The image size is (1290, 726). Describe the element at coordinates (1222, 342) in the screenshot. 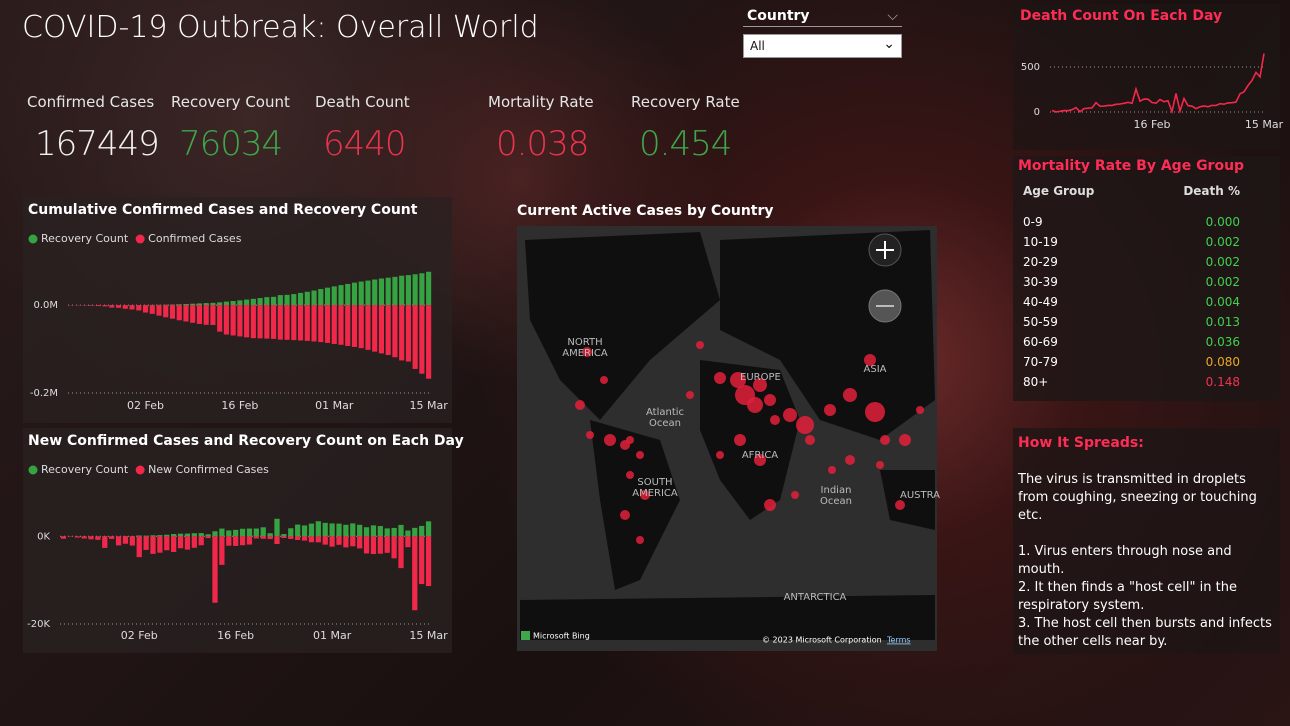

I see `death-pct: 0.036` at that location.